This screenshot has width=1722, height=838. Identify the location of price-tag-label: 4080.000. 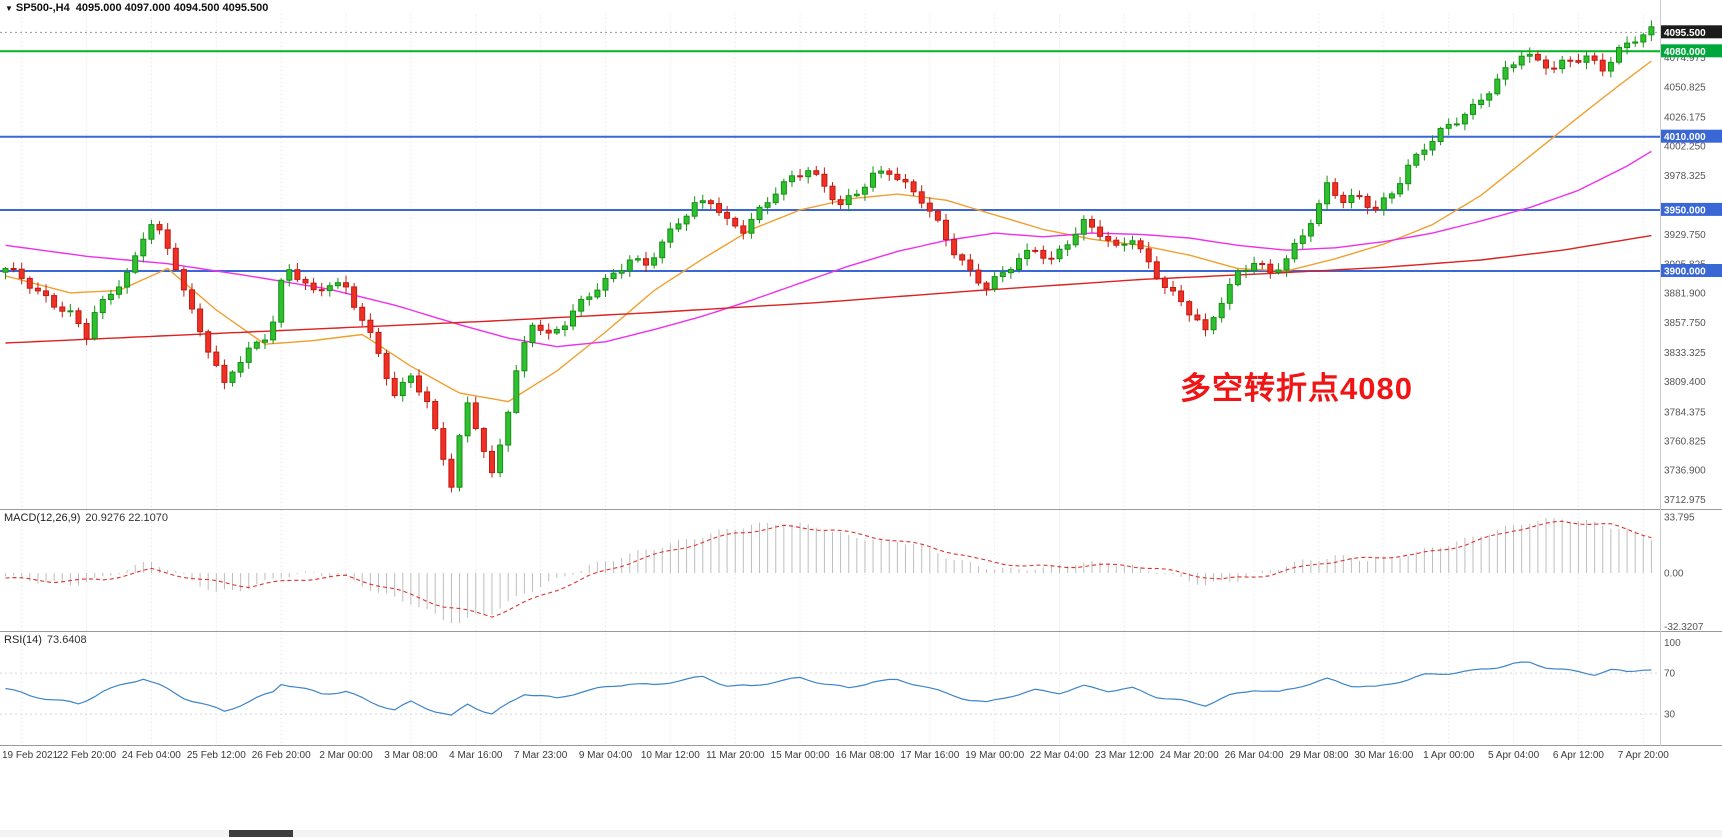
(1685, 52).